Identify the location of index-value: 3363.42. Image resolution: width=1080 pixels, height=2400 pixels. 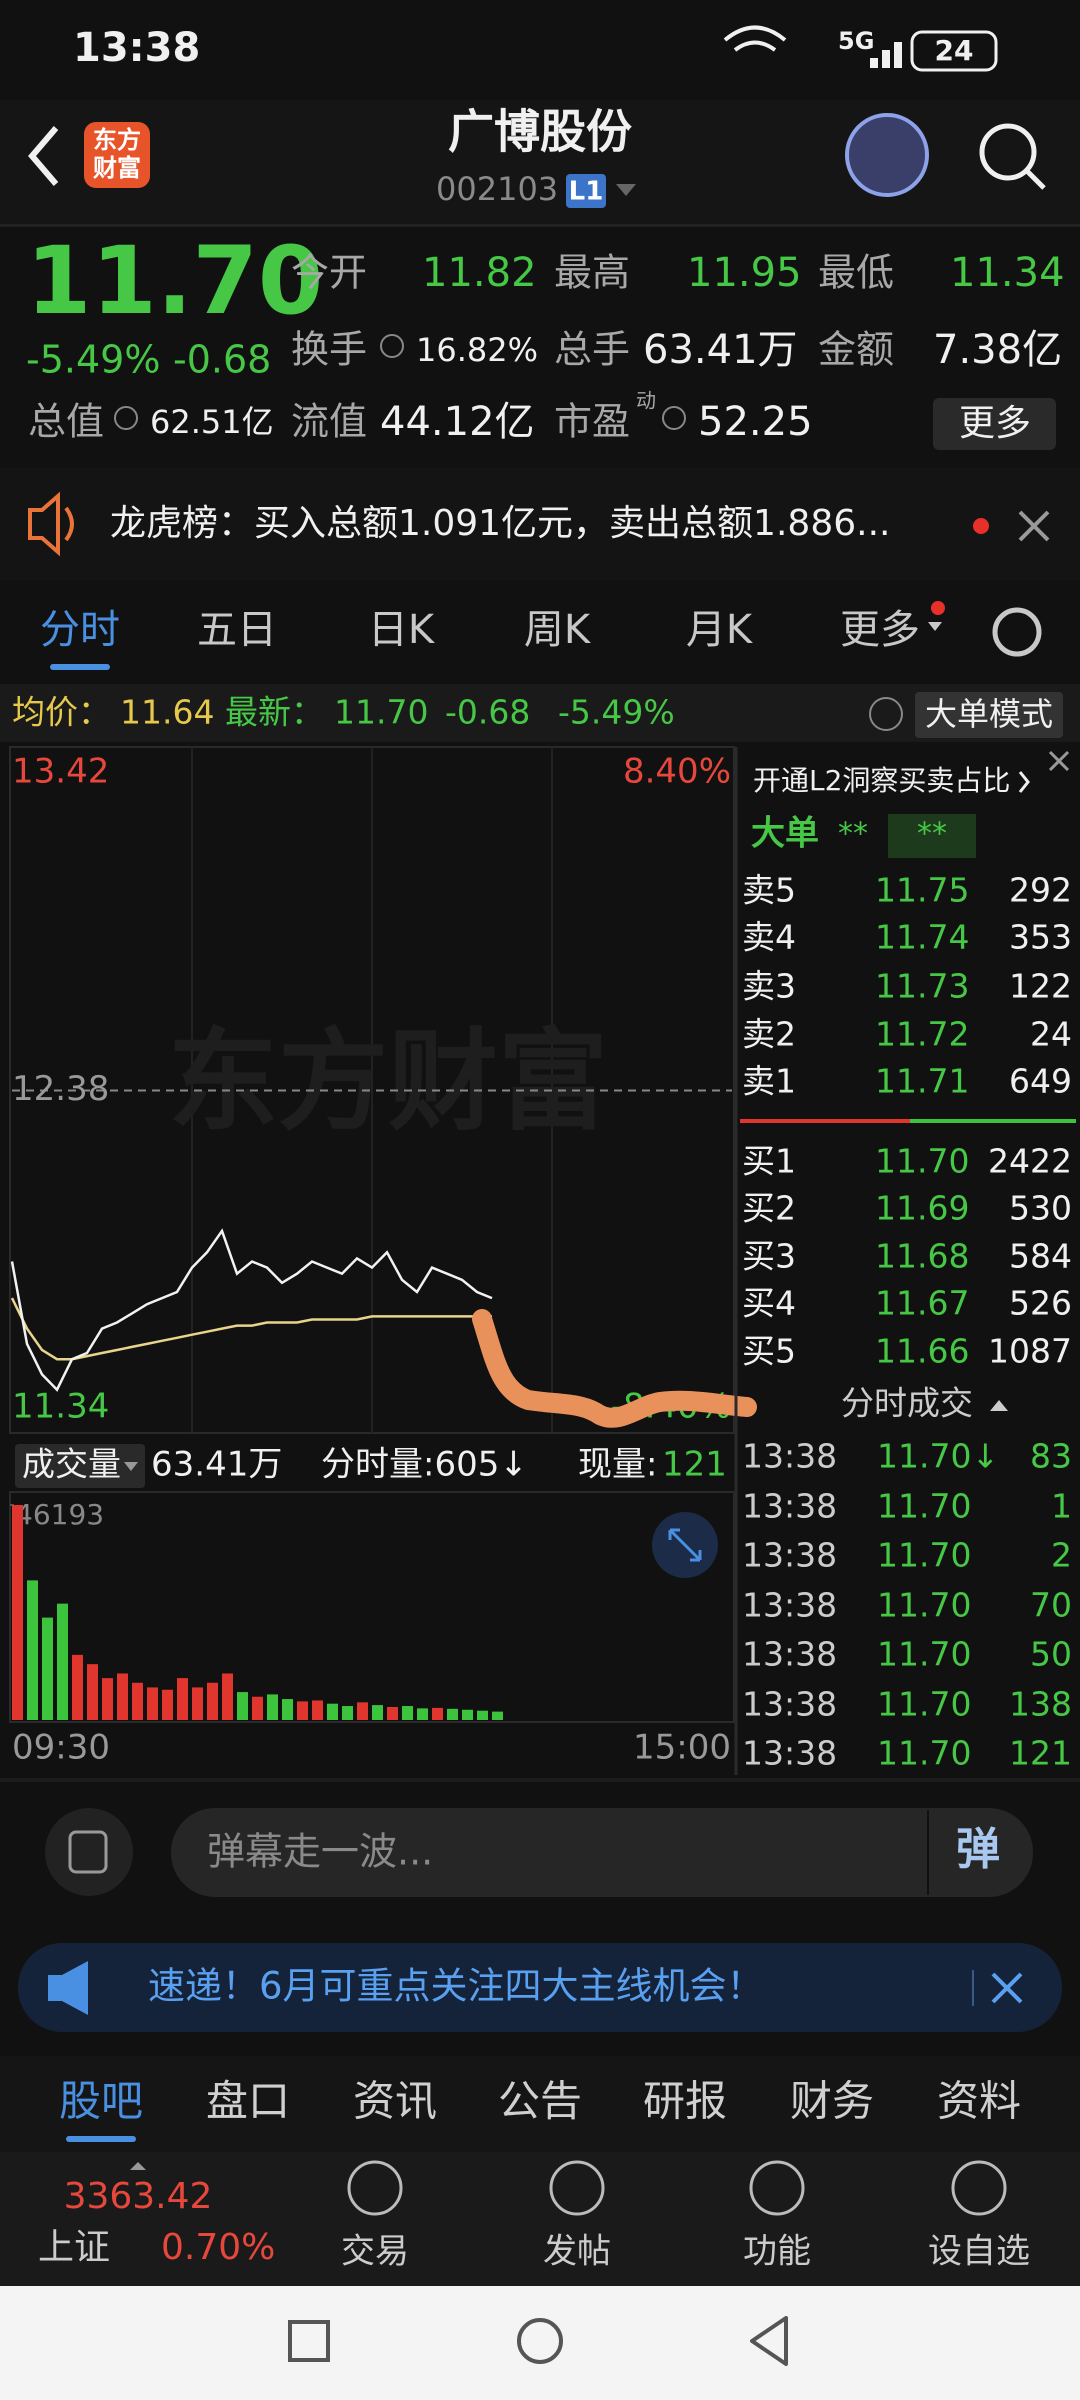
(138, 2196).